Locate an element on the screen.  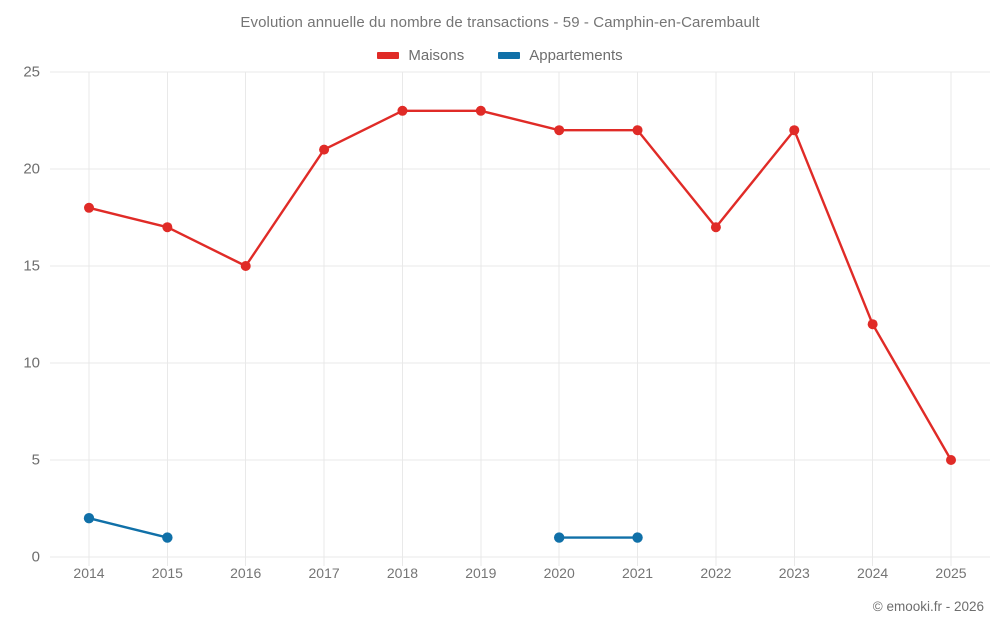
footer-credit: © emooki.fr - 2026 is located at coordinates (928, 606).